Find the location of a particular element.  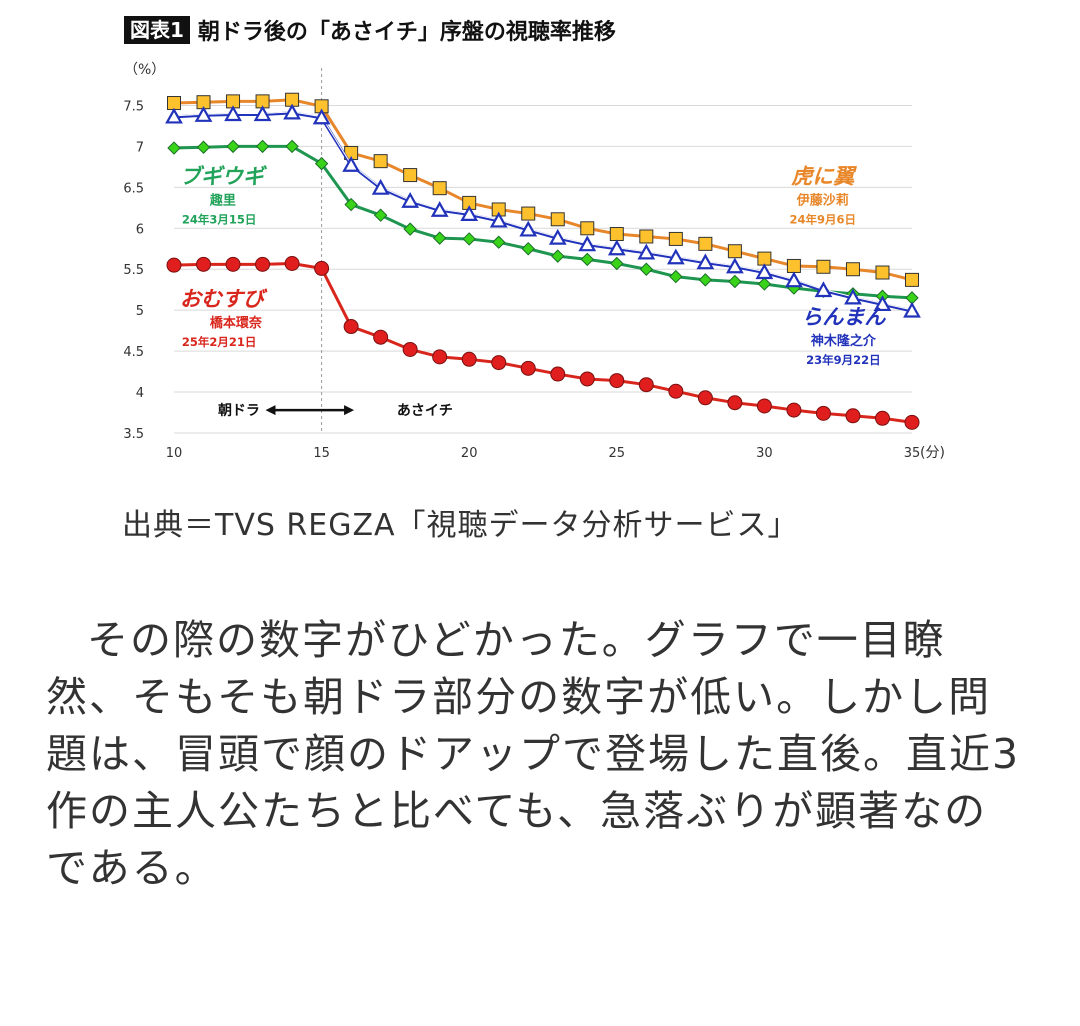

annotation-arrow-right-head is located at coordinates (349, 410).